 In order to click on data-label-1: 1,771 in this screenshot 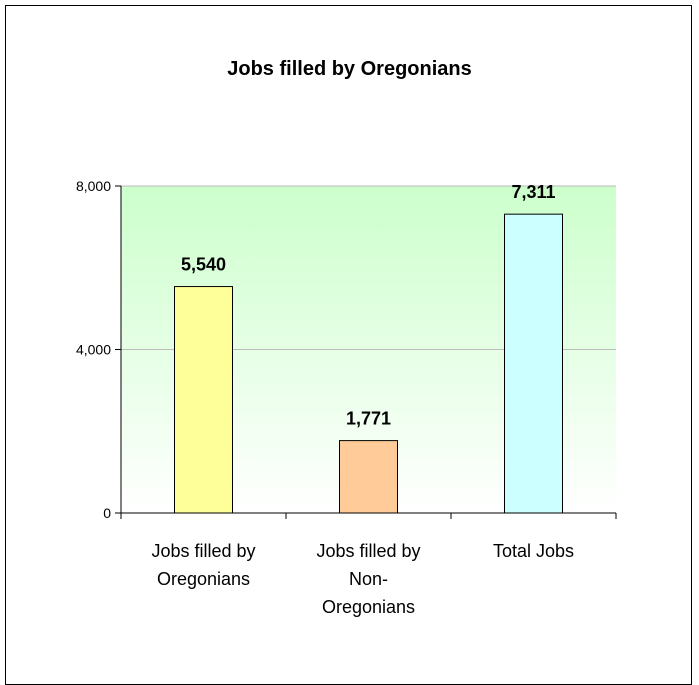, I will do `click(368, 419)`.